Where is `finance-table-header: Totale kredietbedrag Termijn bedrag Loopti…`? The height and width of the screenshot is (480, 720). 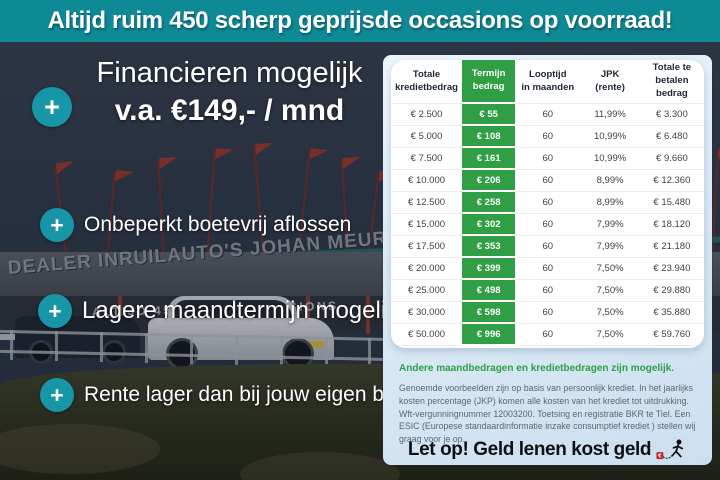
finance-table-header: Totale kredietbedrag Termijn bedrag Loopti… is located at coordinates (547, 82).